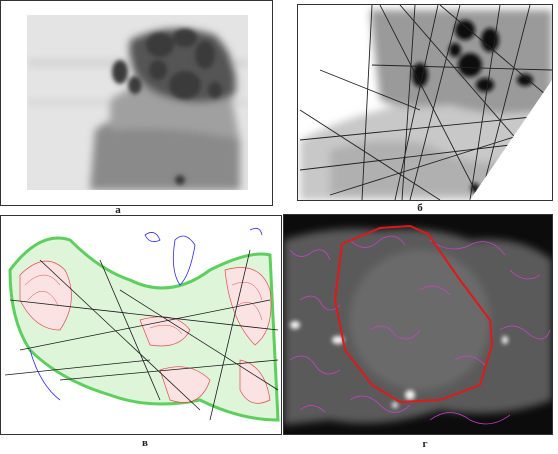 The width and height of the screenshot is (558, 454). I want to click on panel-label: б, so click(420, 208).